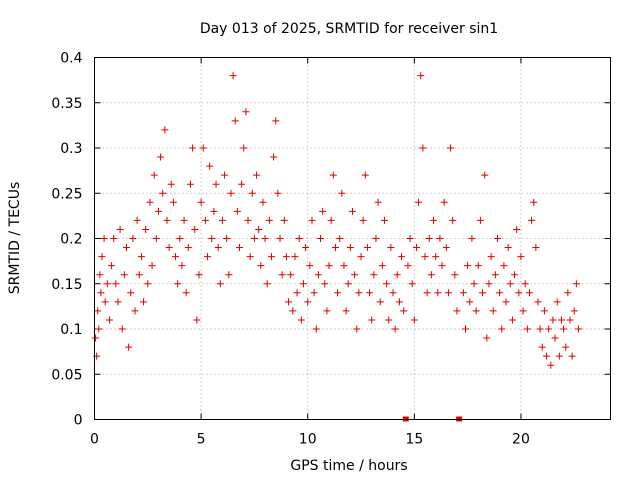 This screenshot has width=640, height=480. What do you see at coordinates (78, 421) in the screenshot?
I see `y-tick-label: 0` at bounding box center [78, 421].